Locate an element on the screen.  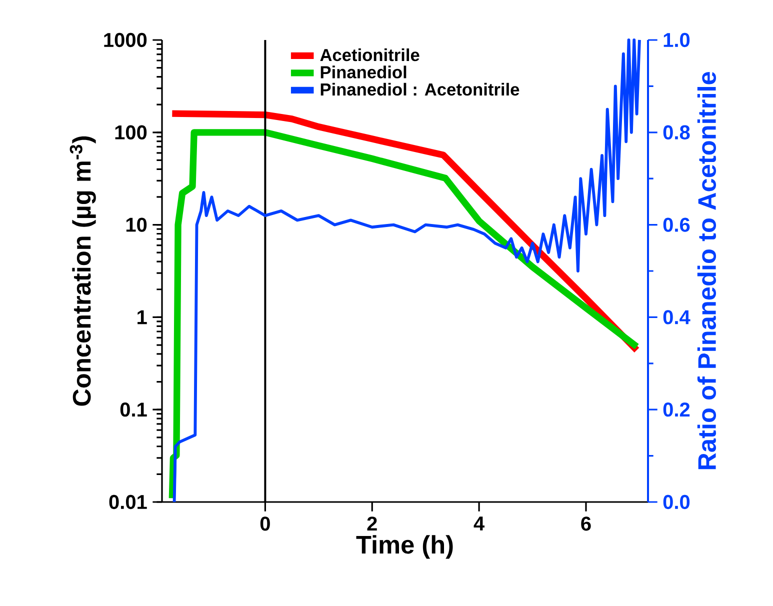
y-tick-label: 100 is located at coordinates (131, 132).